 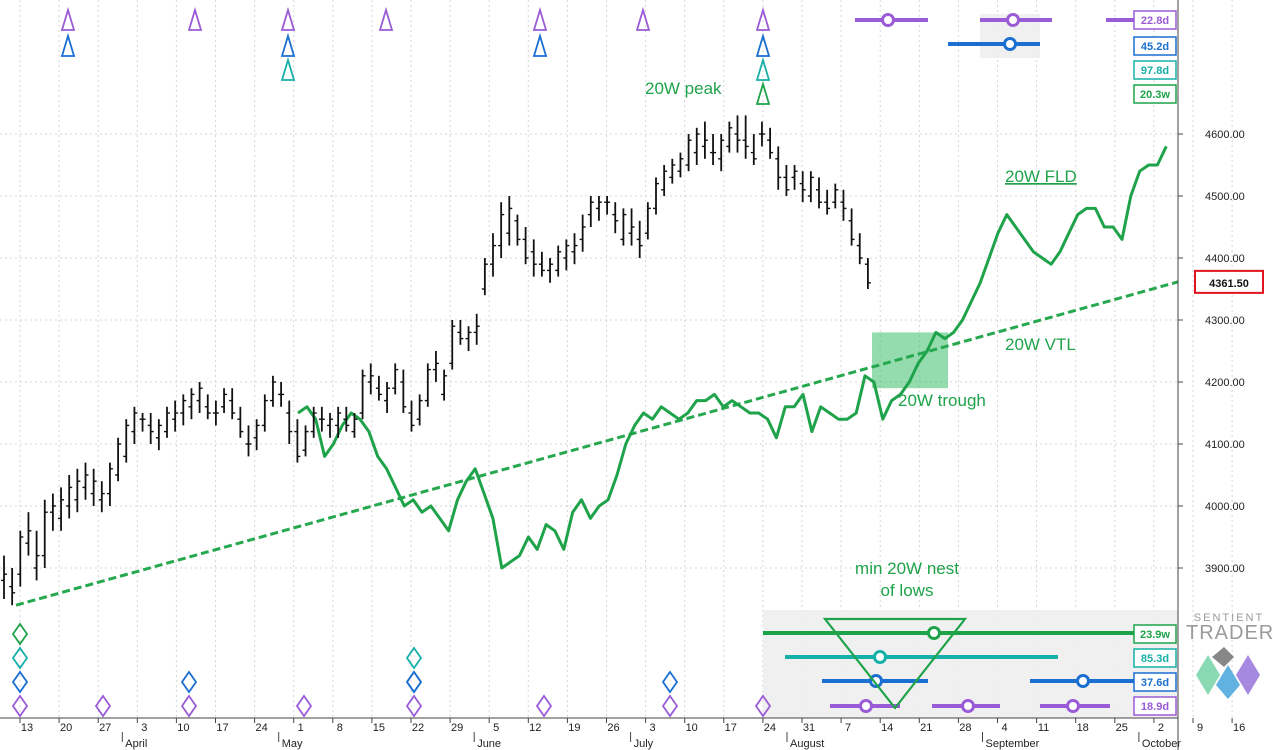 I want to click on x-tick-label: 16, so click(x=1239, y=728).